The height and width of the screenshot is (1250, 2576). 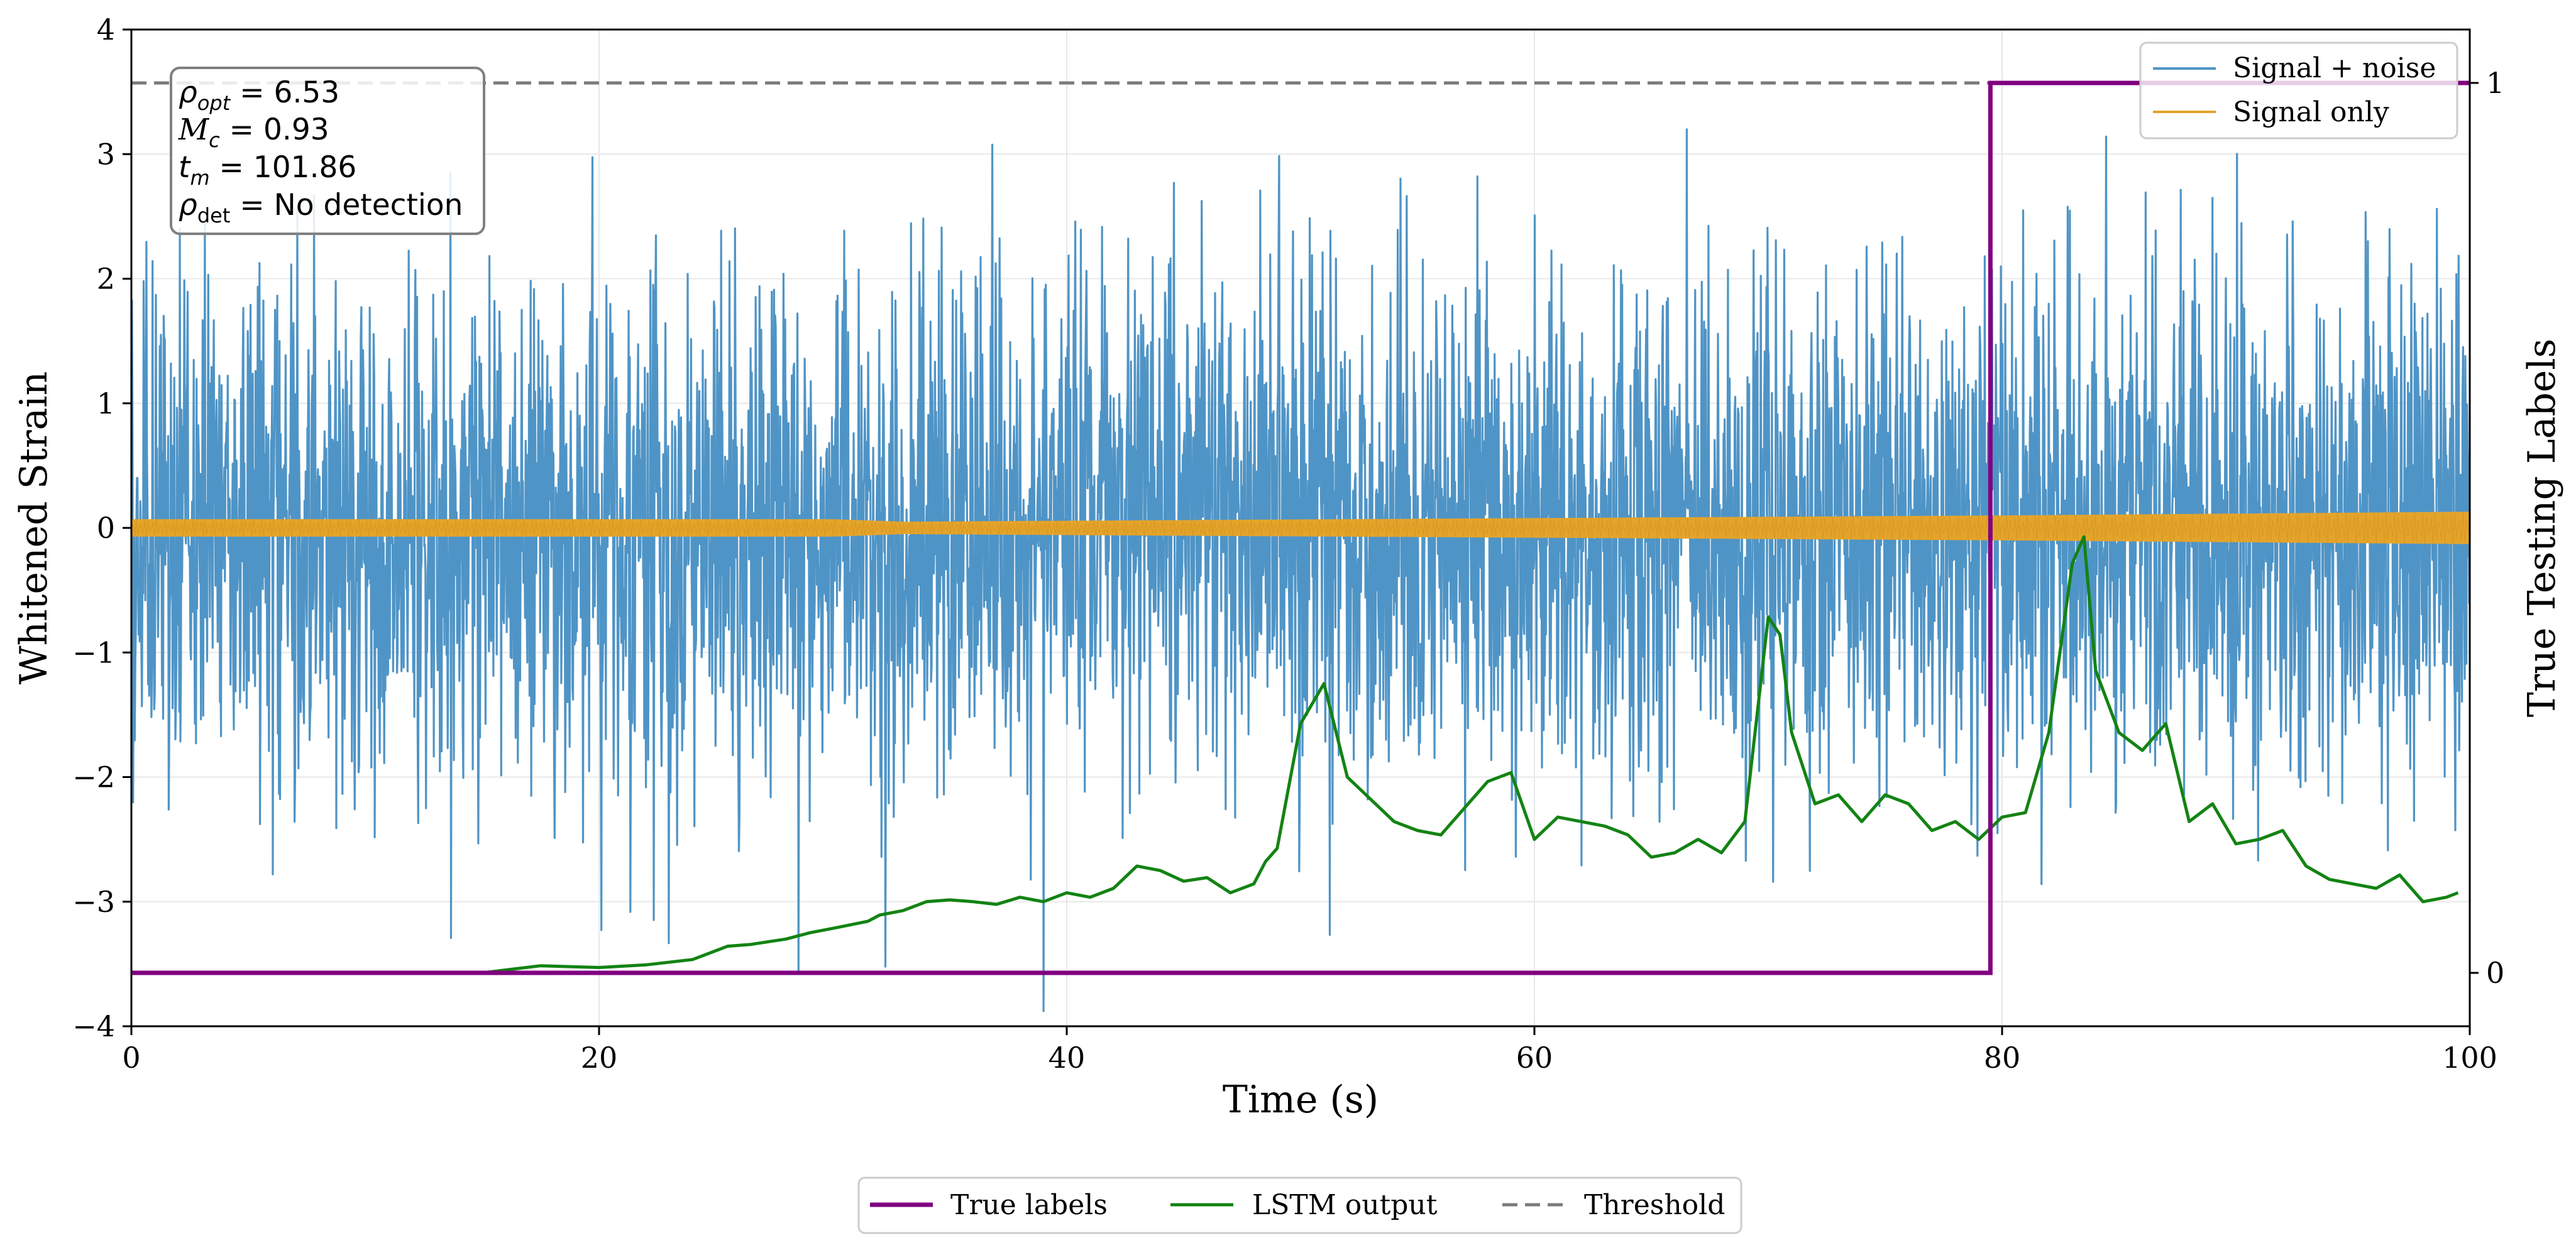 I want to click on stat-mc: Mc = 0.93, so click(x=254, y=132).